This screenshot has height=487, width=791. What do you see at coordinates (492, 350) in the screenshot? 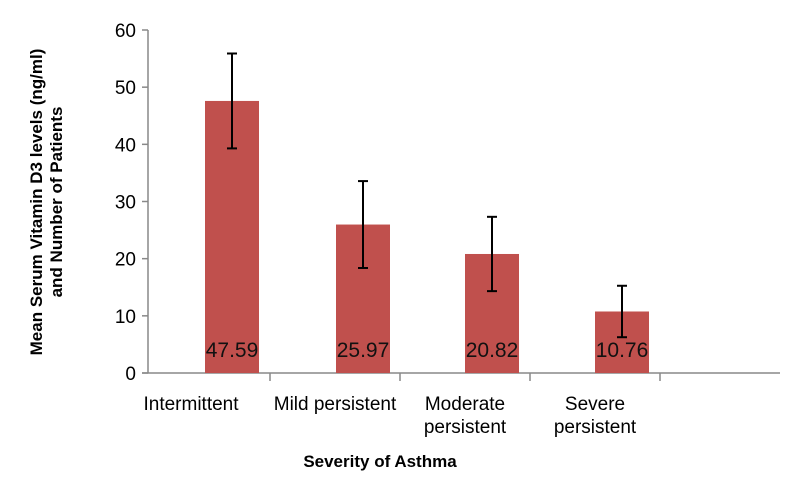
I see `data-label: 20.82` at bounding box center [492, 350].